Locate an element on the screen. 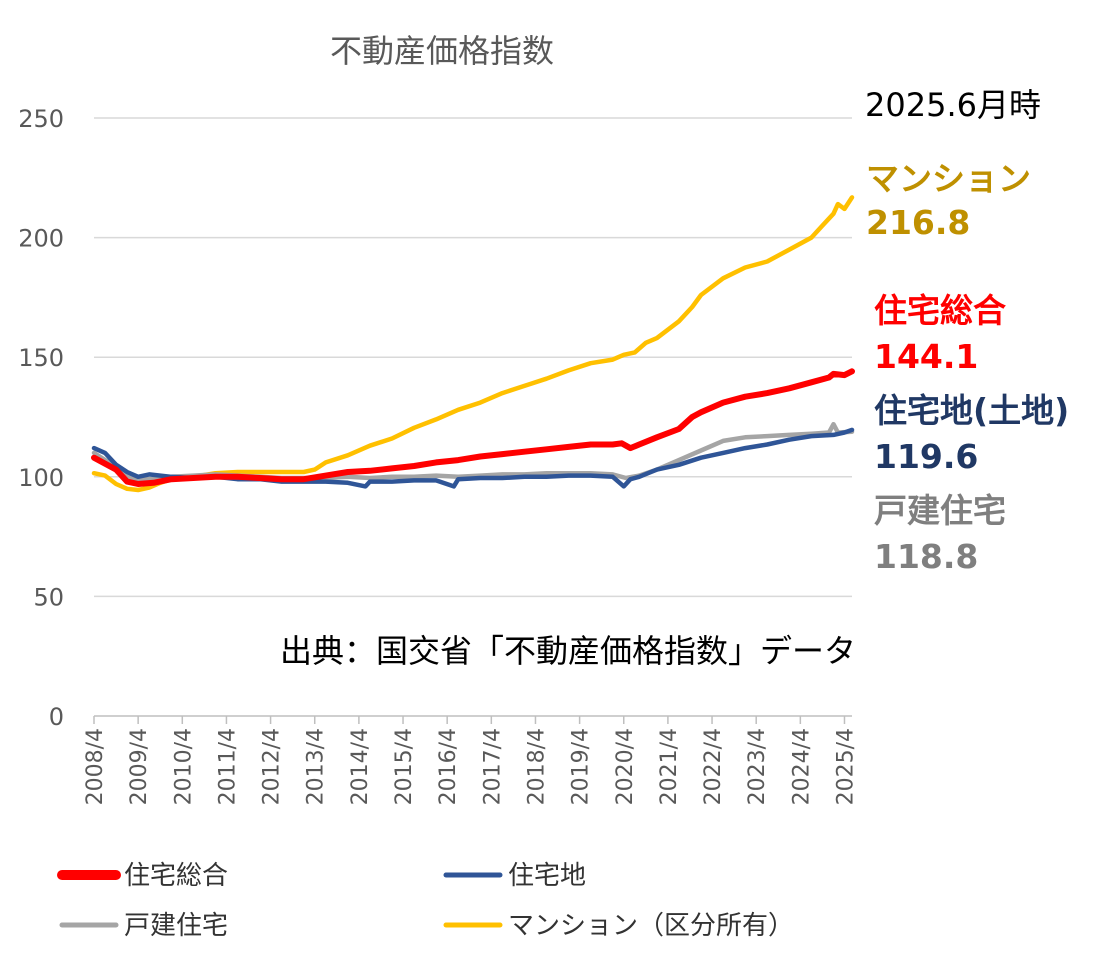  tochi-annotation-label: 住宅地(土地) is located at coordinates (971, 410).